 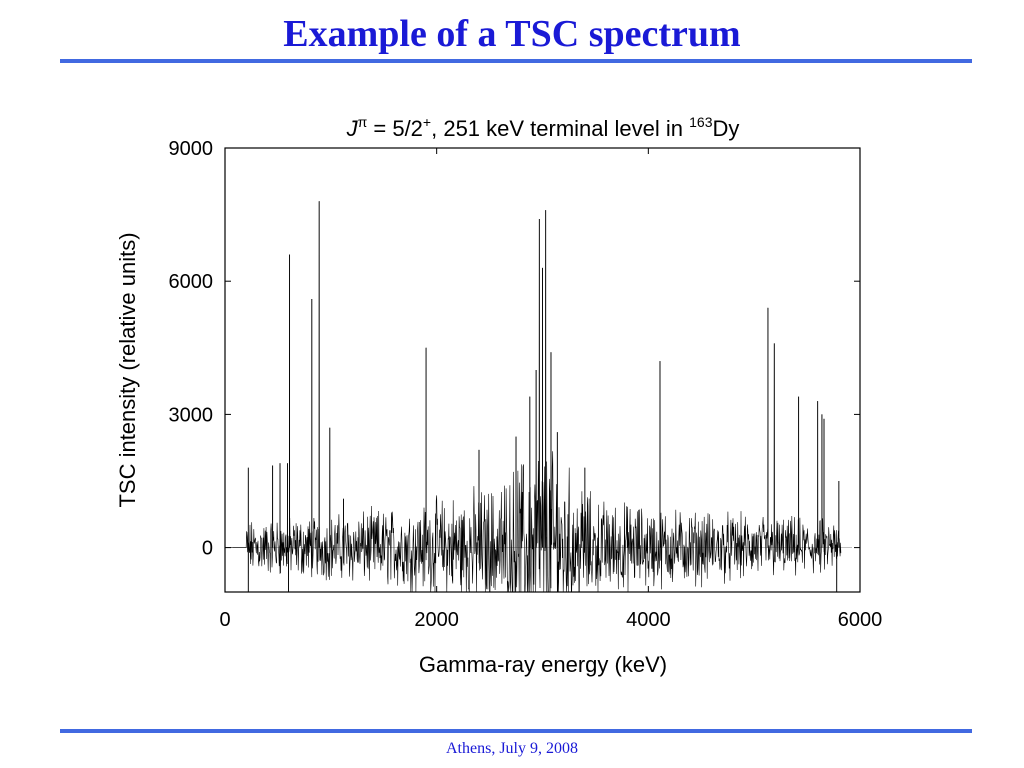 I want to click on chart-title-plus: +, so click(x=427, y=122).